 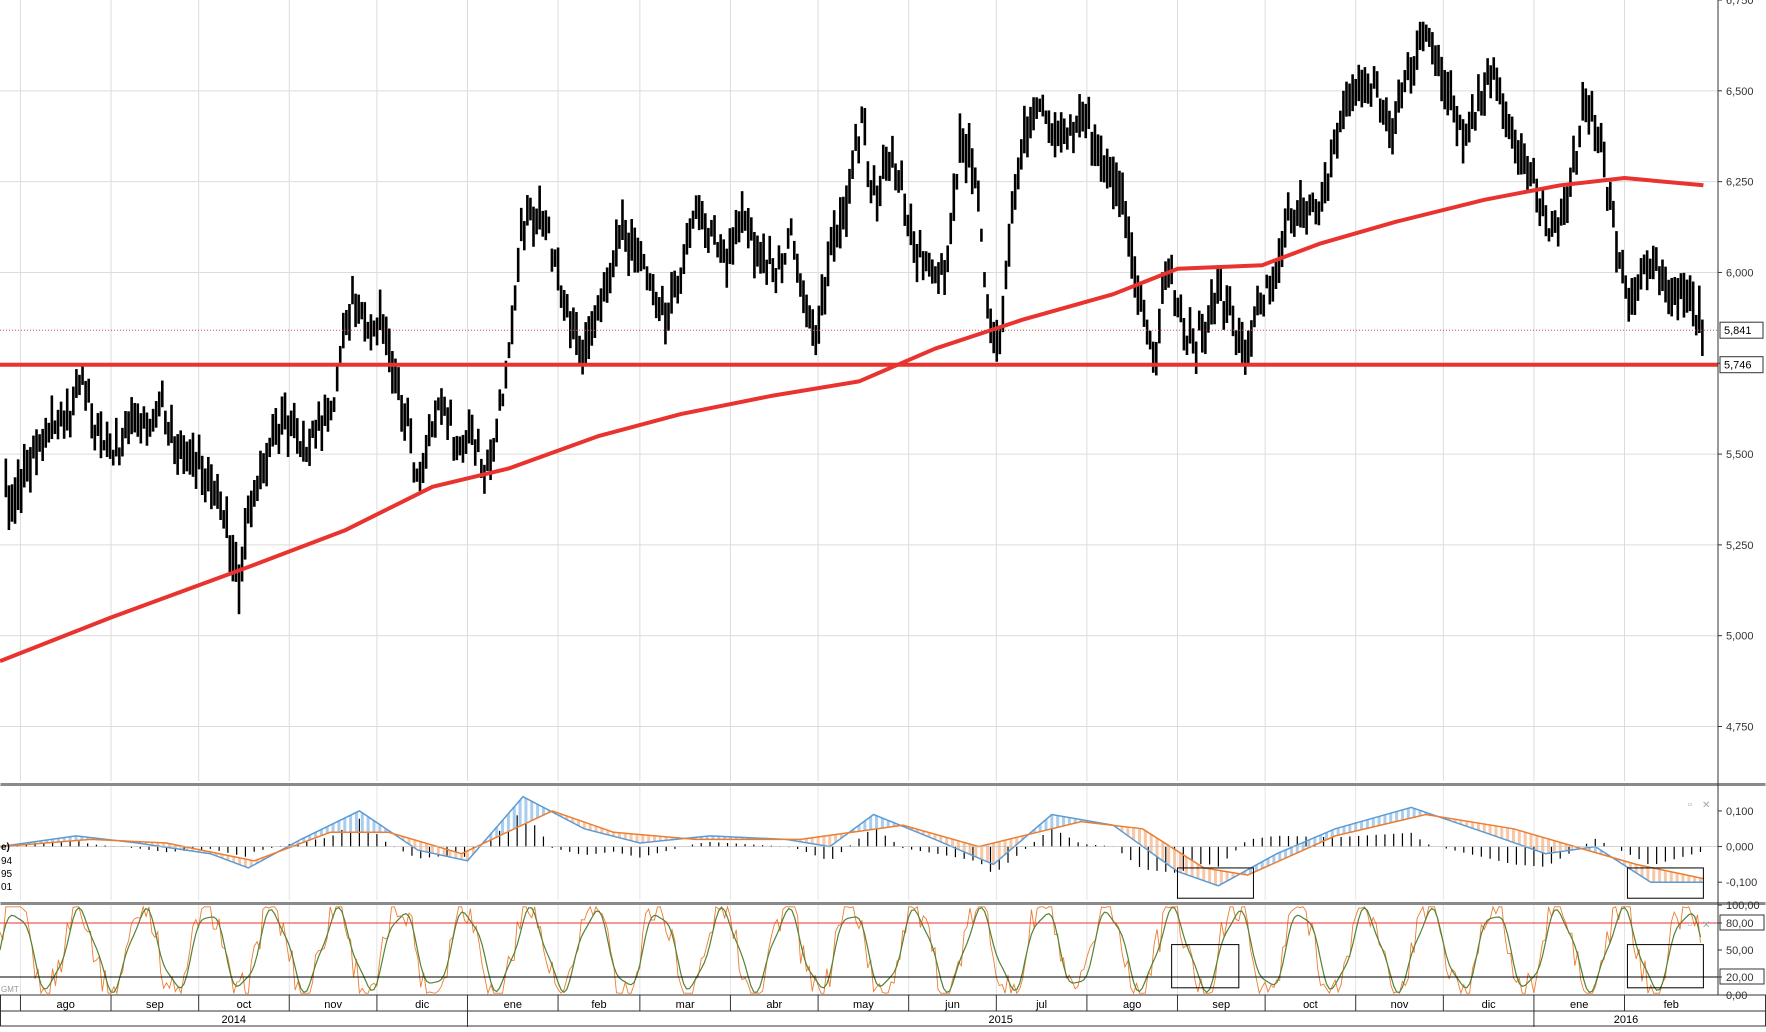 I want to click on price-axis-tick-label: 6,750, so click(x=1740, y=3).